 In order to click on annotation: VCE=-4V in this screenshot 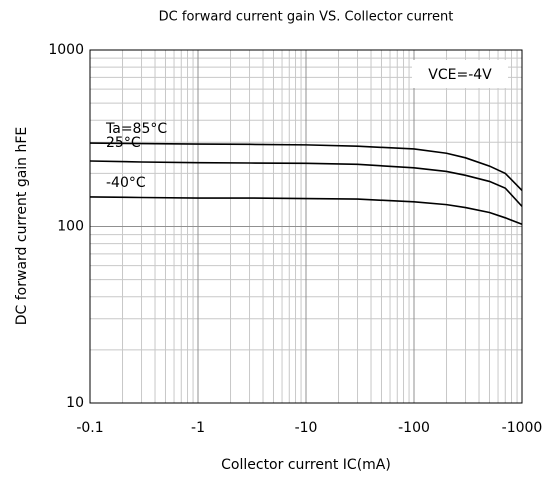, I will do `click(460, 75)`.